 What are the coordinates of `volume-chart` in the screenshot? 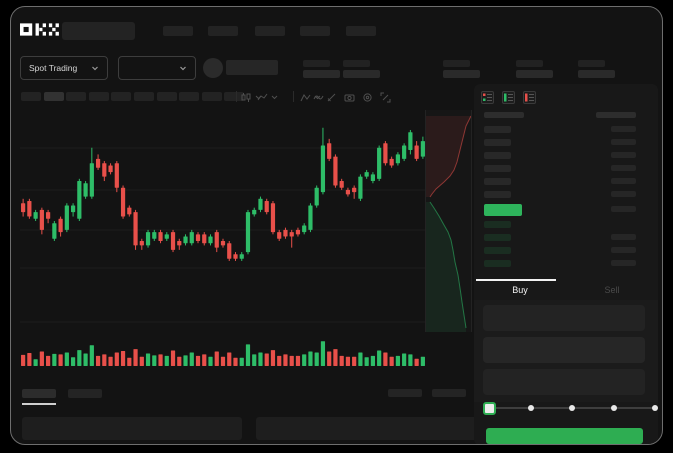 It's located at (223, 351).